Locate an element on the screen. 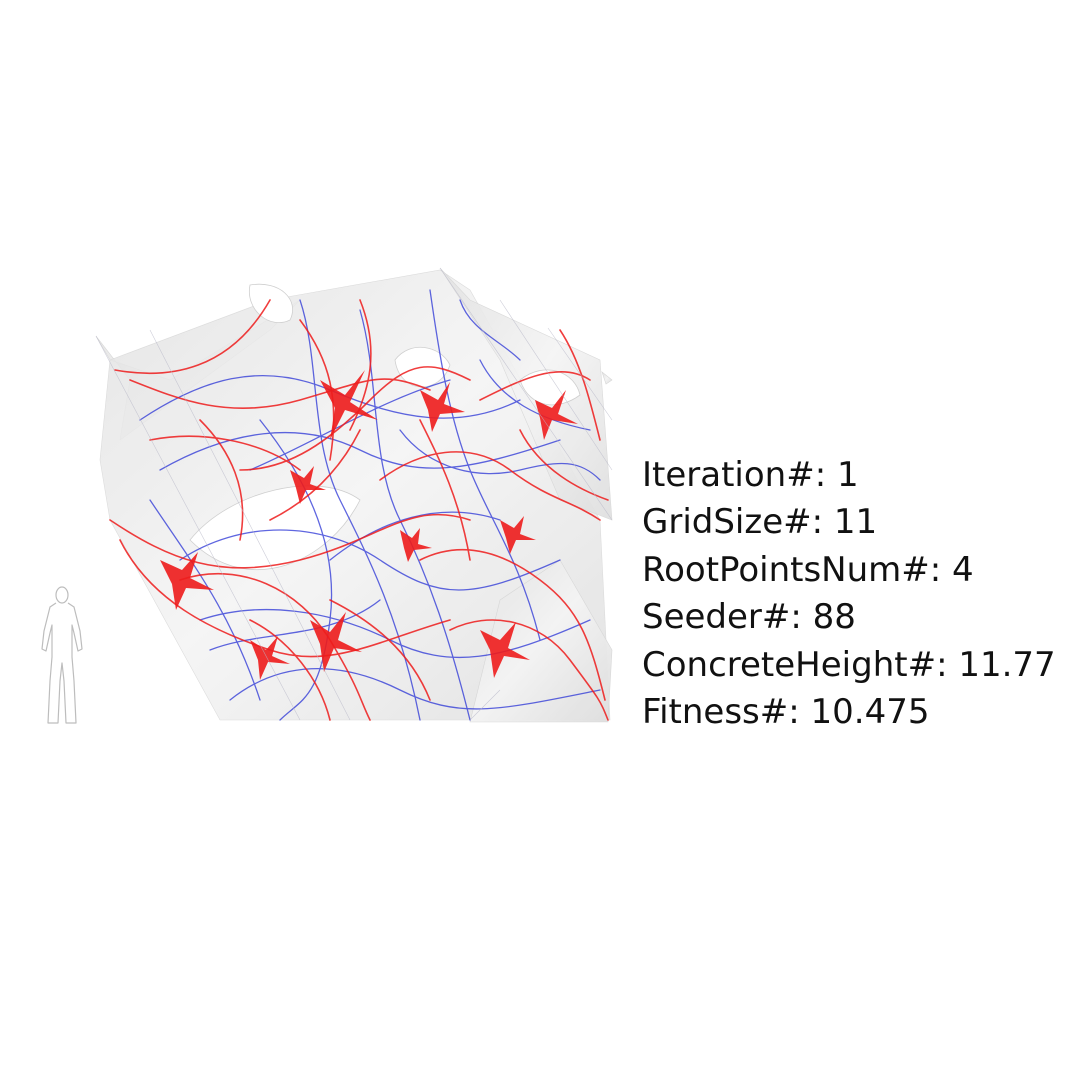 The image size is (1080, 1080). red-junctions is located at coordinates (369, 525).